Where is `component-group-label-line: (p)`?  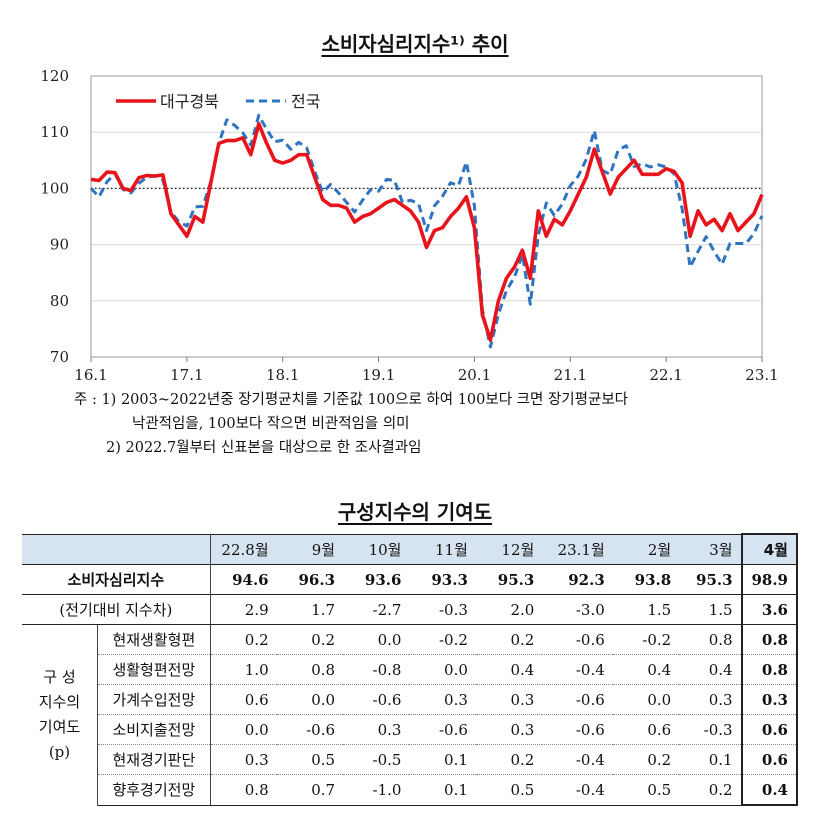 component-group-label-line: (p) is located at coordinates (59, 752).